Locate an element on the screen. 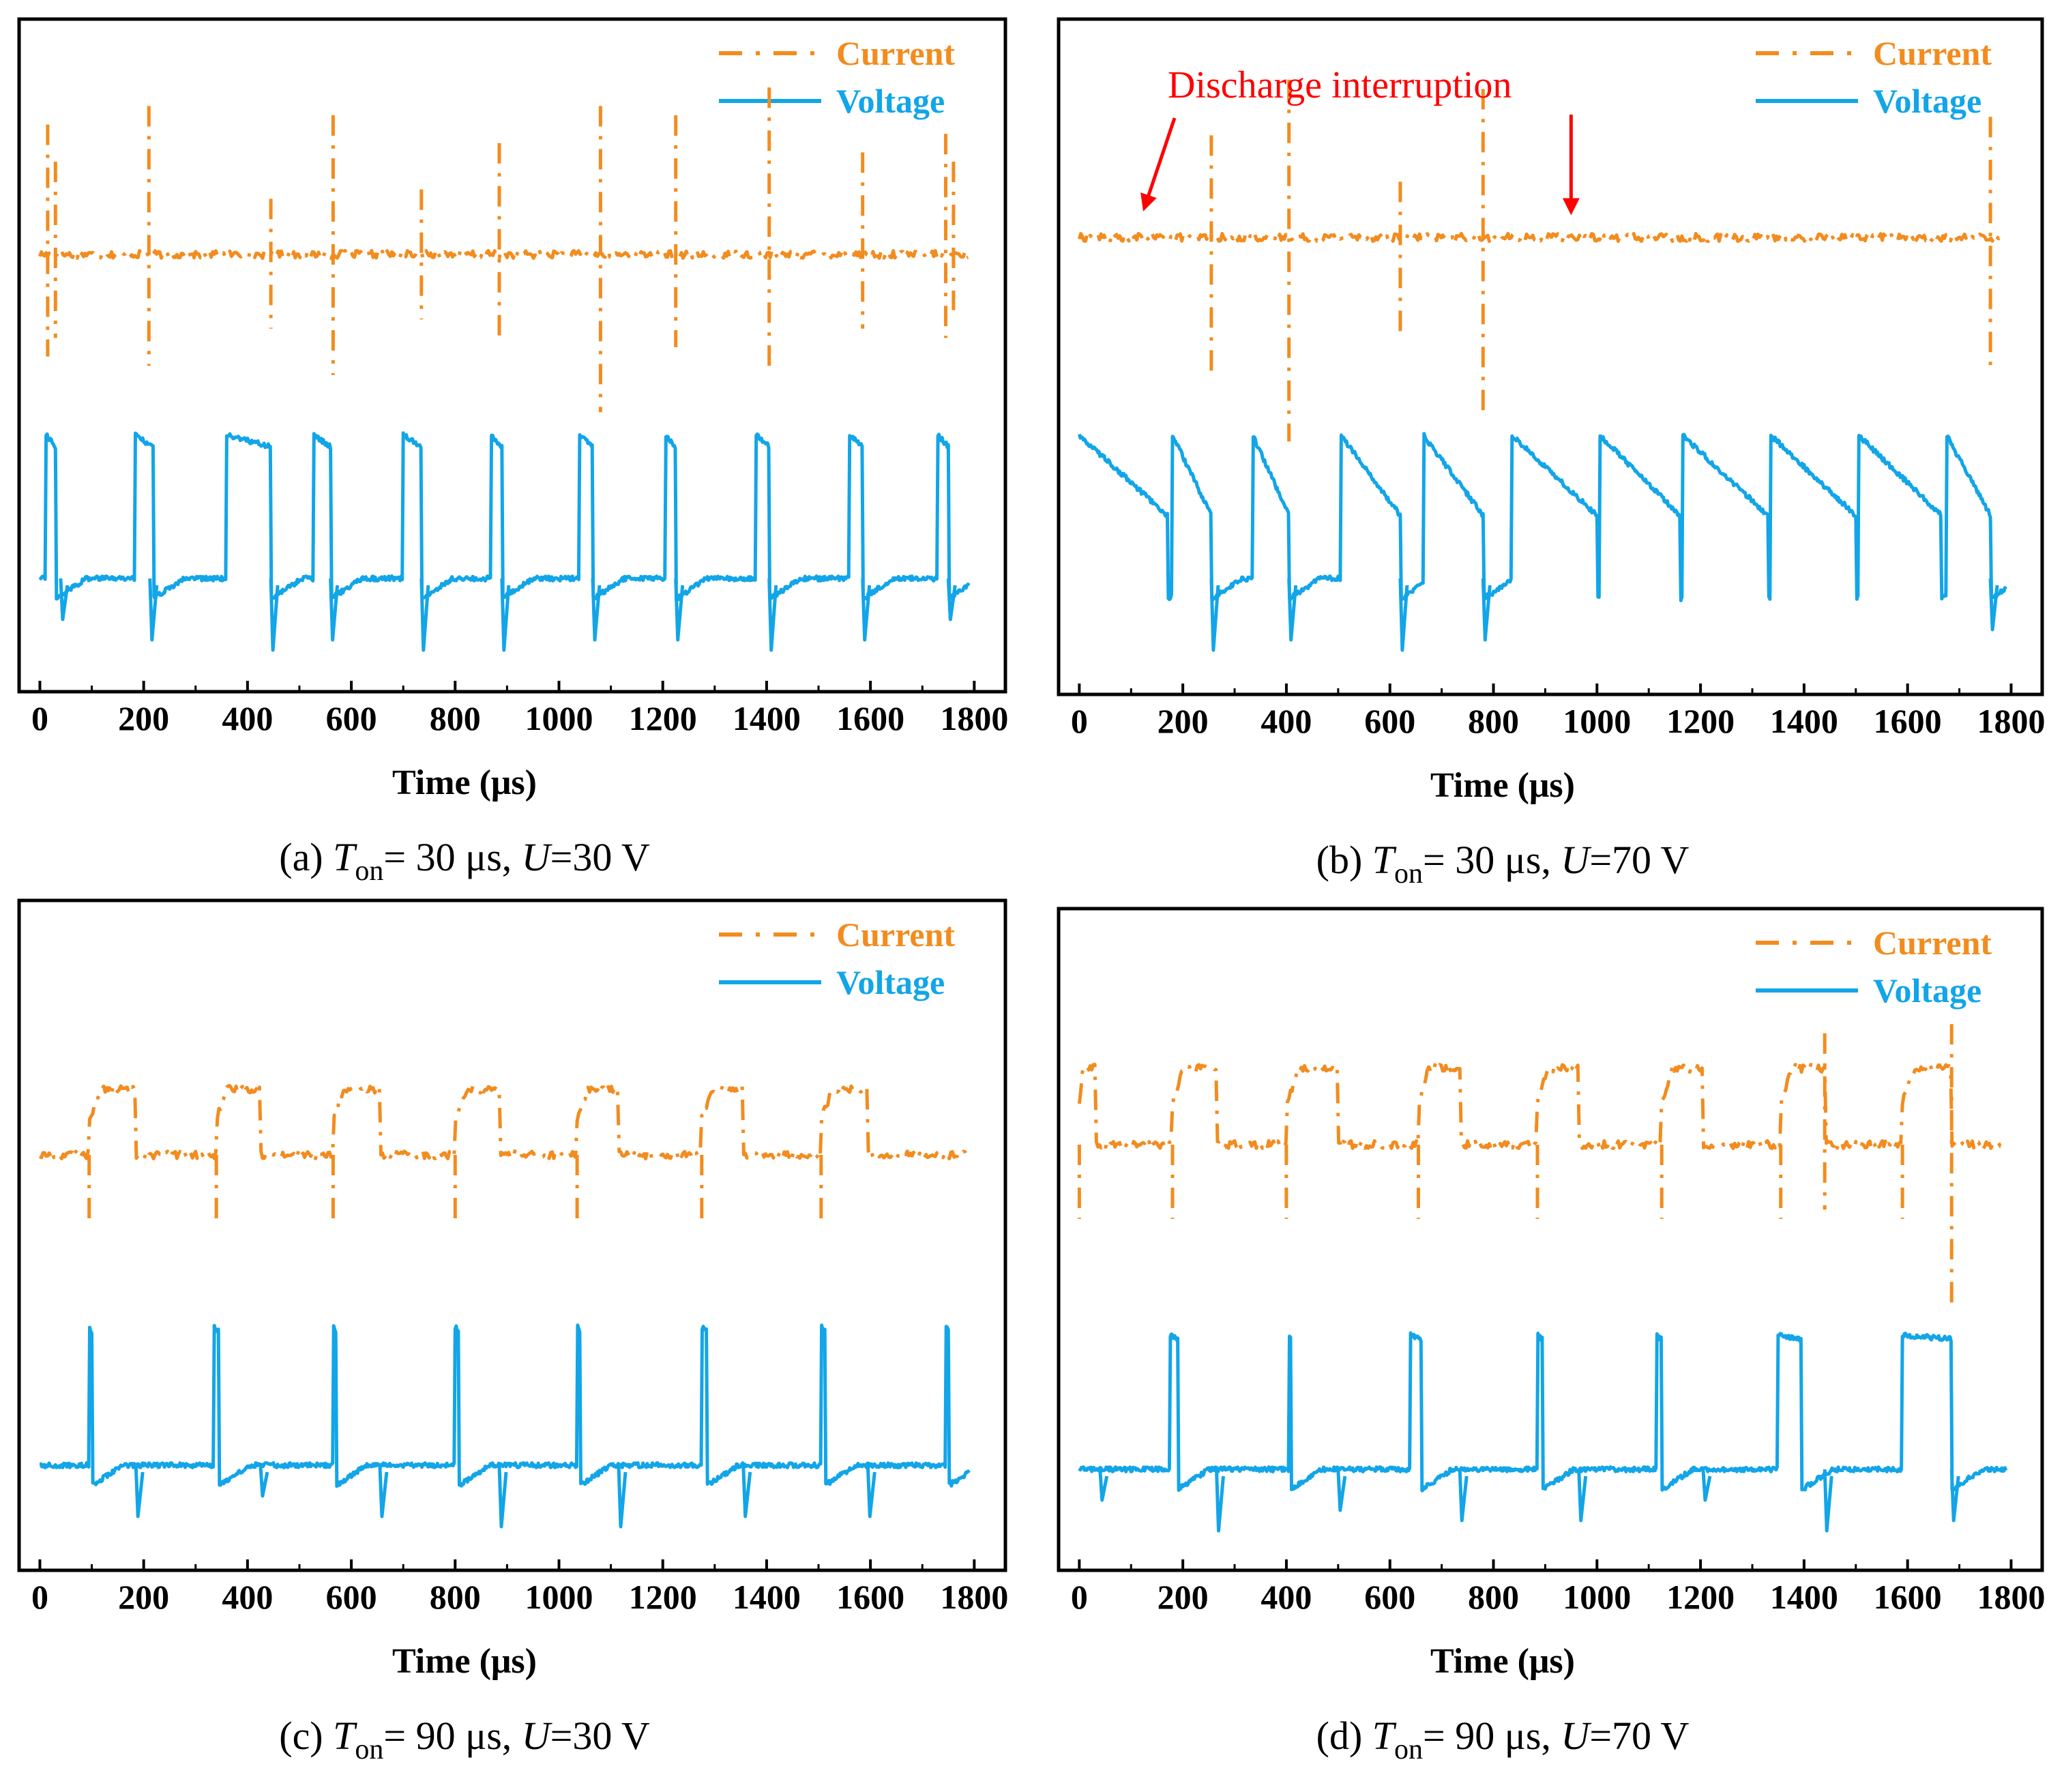 This screenshot has width=2049, height=1792. annotation-arrow-left is located at coordinates (1158, 164).